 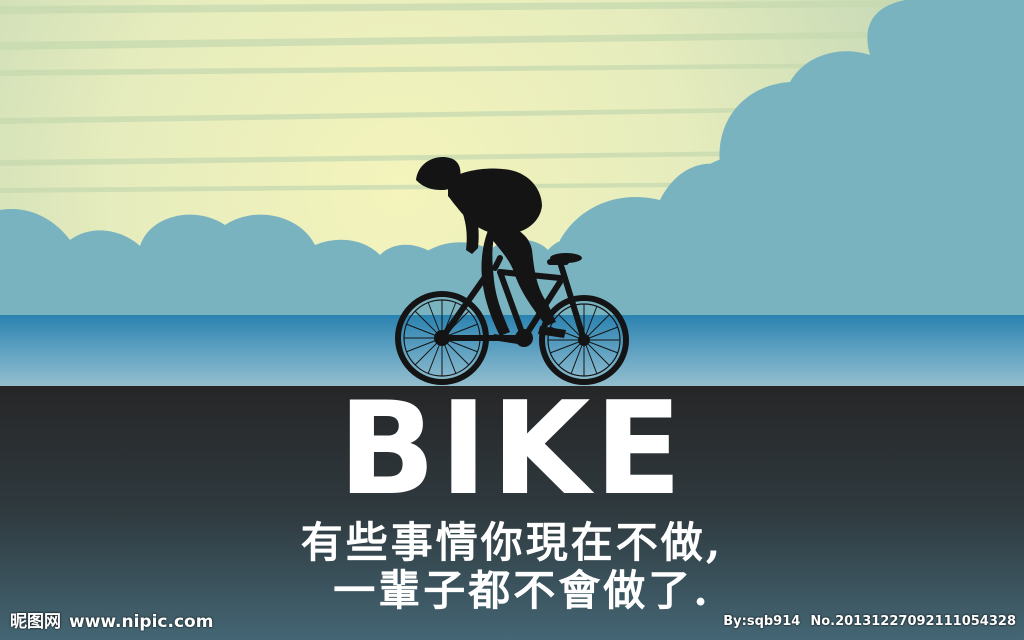 I want to click on sea, so click(x=512, y=351).